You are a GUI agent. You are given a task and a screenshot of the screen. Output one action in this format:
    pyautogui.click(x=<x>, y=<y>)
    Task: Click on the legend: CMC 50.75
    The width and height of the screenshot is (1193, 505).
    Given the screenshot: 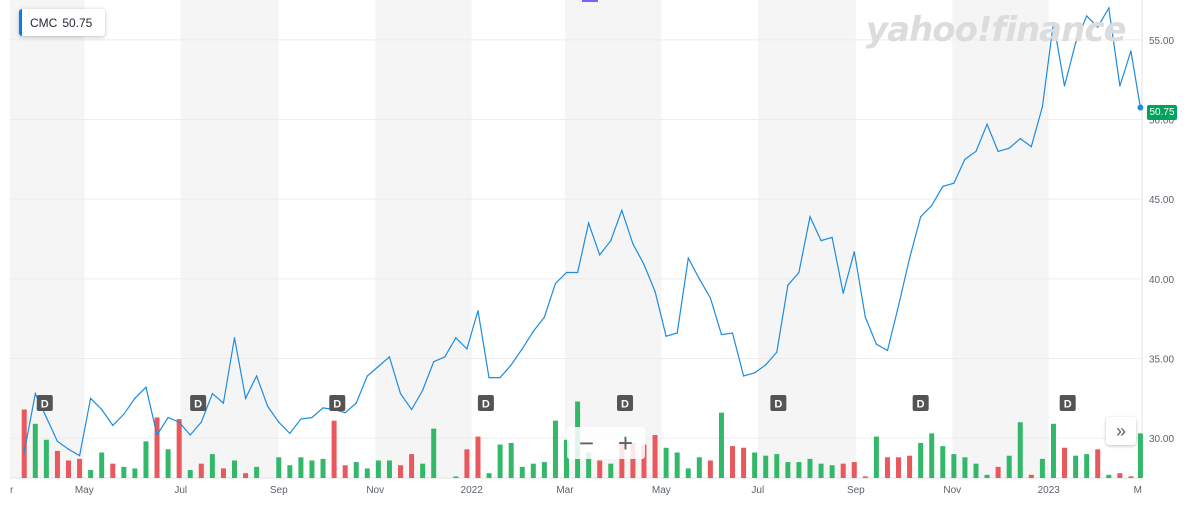 What is the action you would take?
    pyautogui.click(x=62, y=22)
    